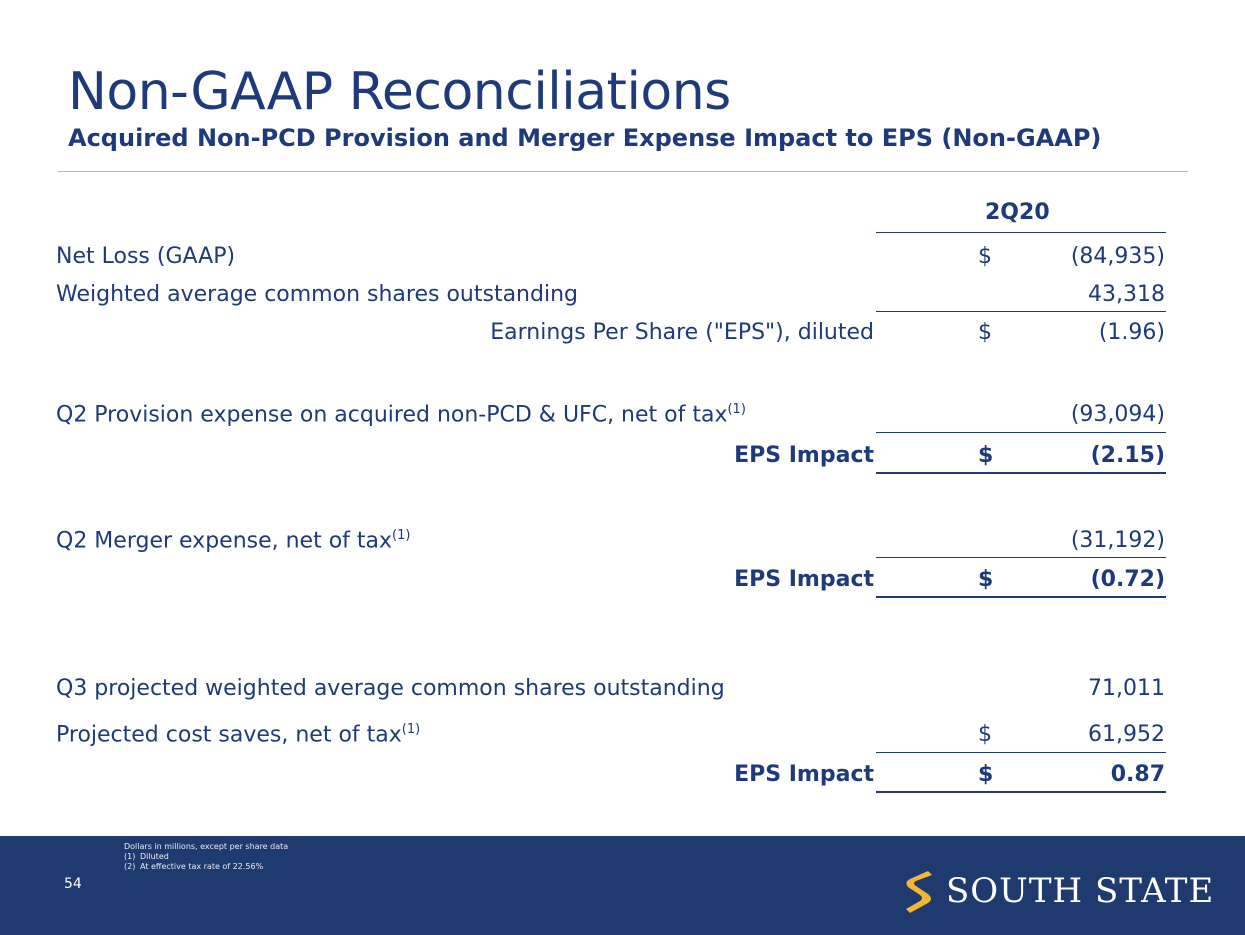  I want to click on eps-diluted-currency: $, so click(985, 332).